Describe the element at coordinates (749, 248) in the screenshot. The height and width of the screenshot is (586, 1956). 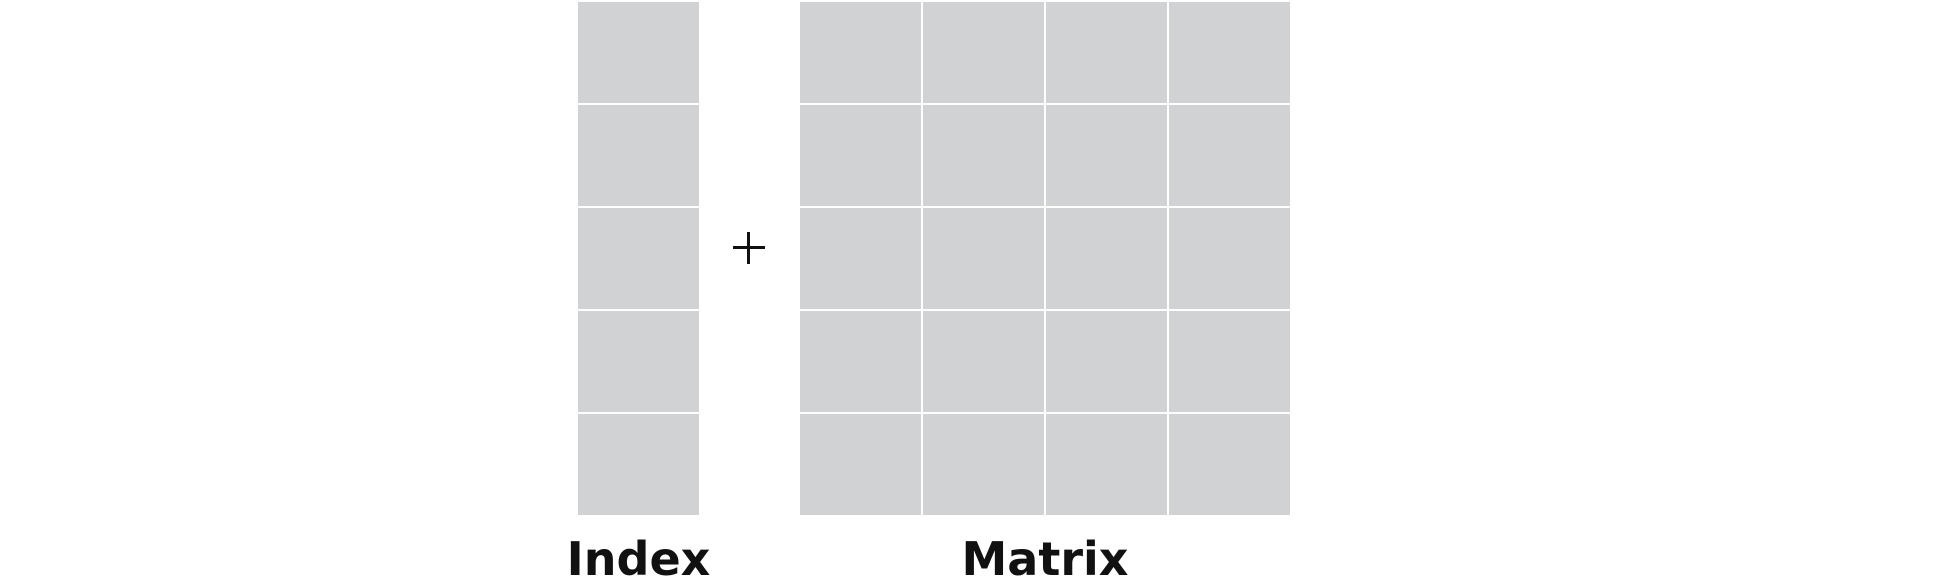
I see `plus-sign` at that location.